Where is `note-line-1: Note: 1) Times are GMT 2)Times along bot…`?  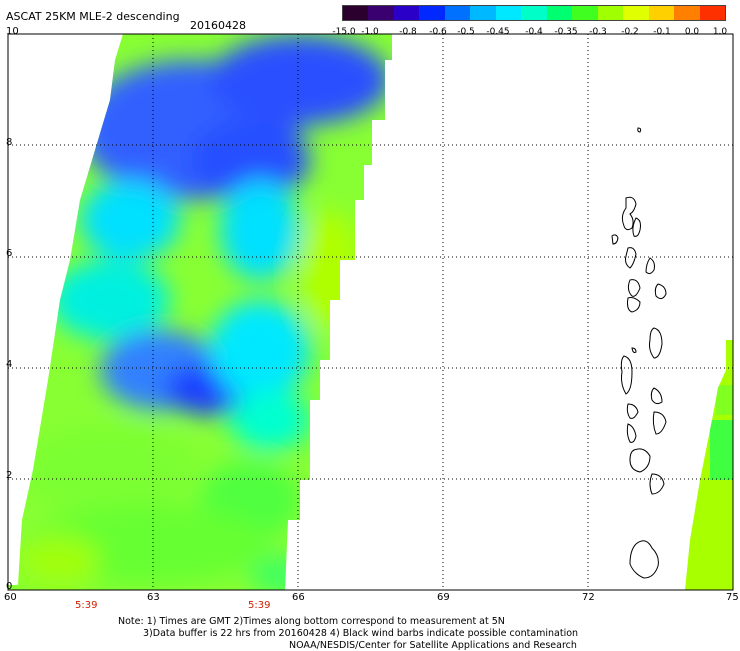 note-line-1: Note: 1) Times are GMT 2)Times along bot… is located at coordinates (311, 621).